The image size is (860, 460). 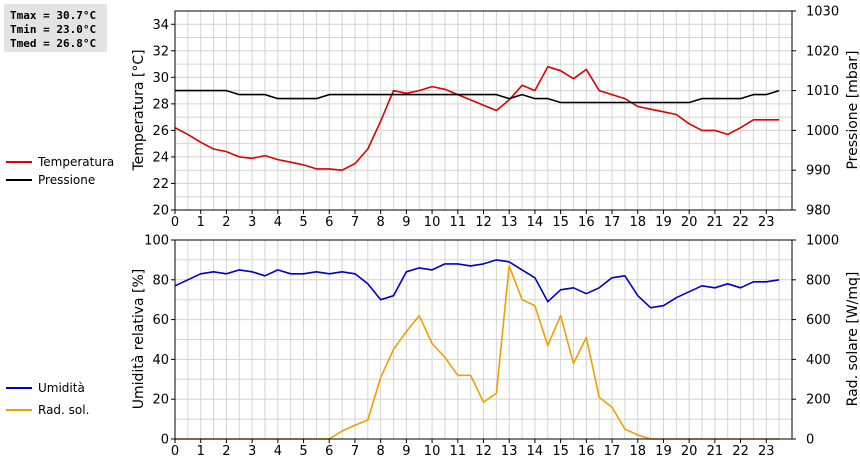 What do you see at coordinates (53, 29) in the screenshot?
I see `stat-tmin: Tmin = 23.0°C` at bounding box center [53, 29].